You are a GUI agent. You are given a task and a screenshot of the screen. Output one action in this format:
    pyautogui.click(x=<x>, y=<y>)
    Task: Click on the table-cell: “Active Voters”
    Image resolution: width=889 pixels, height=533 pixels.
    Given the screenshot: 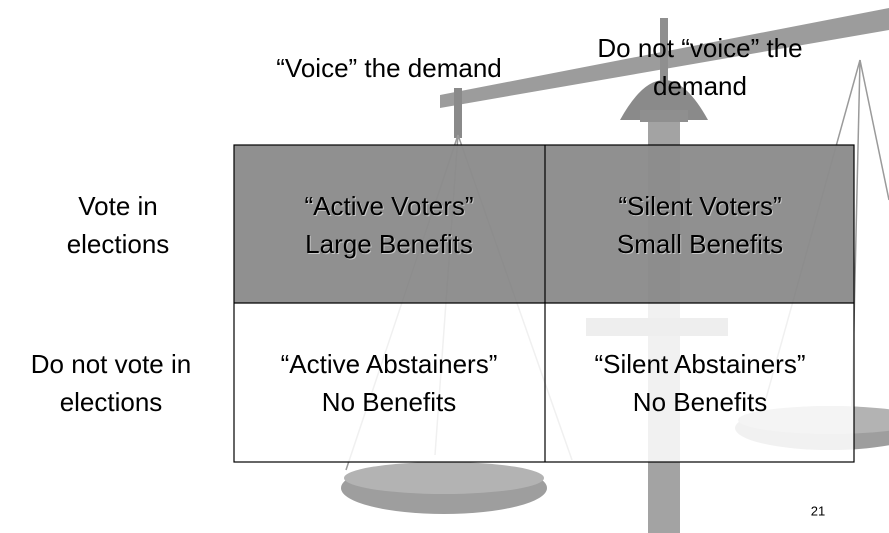 What is the action you would take?
    pyautogui.click(x=388, y=206)
    